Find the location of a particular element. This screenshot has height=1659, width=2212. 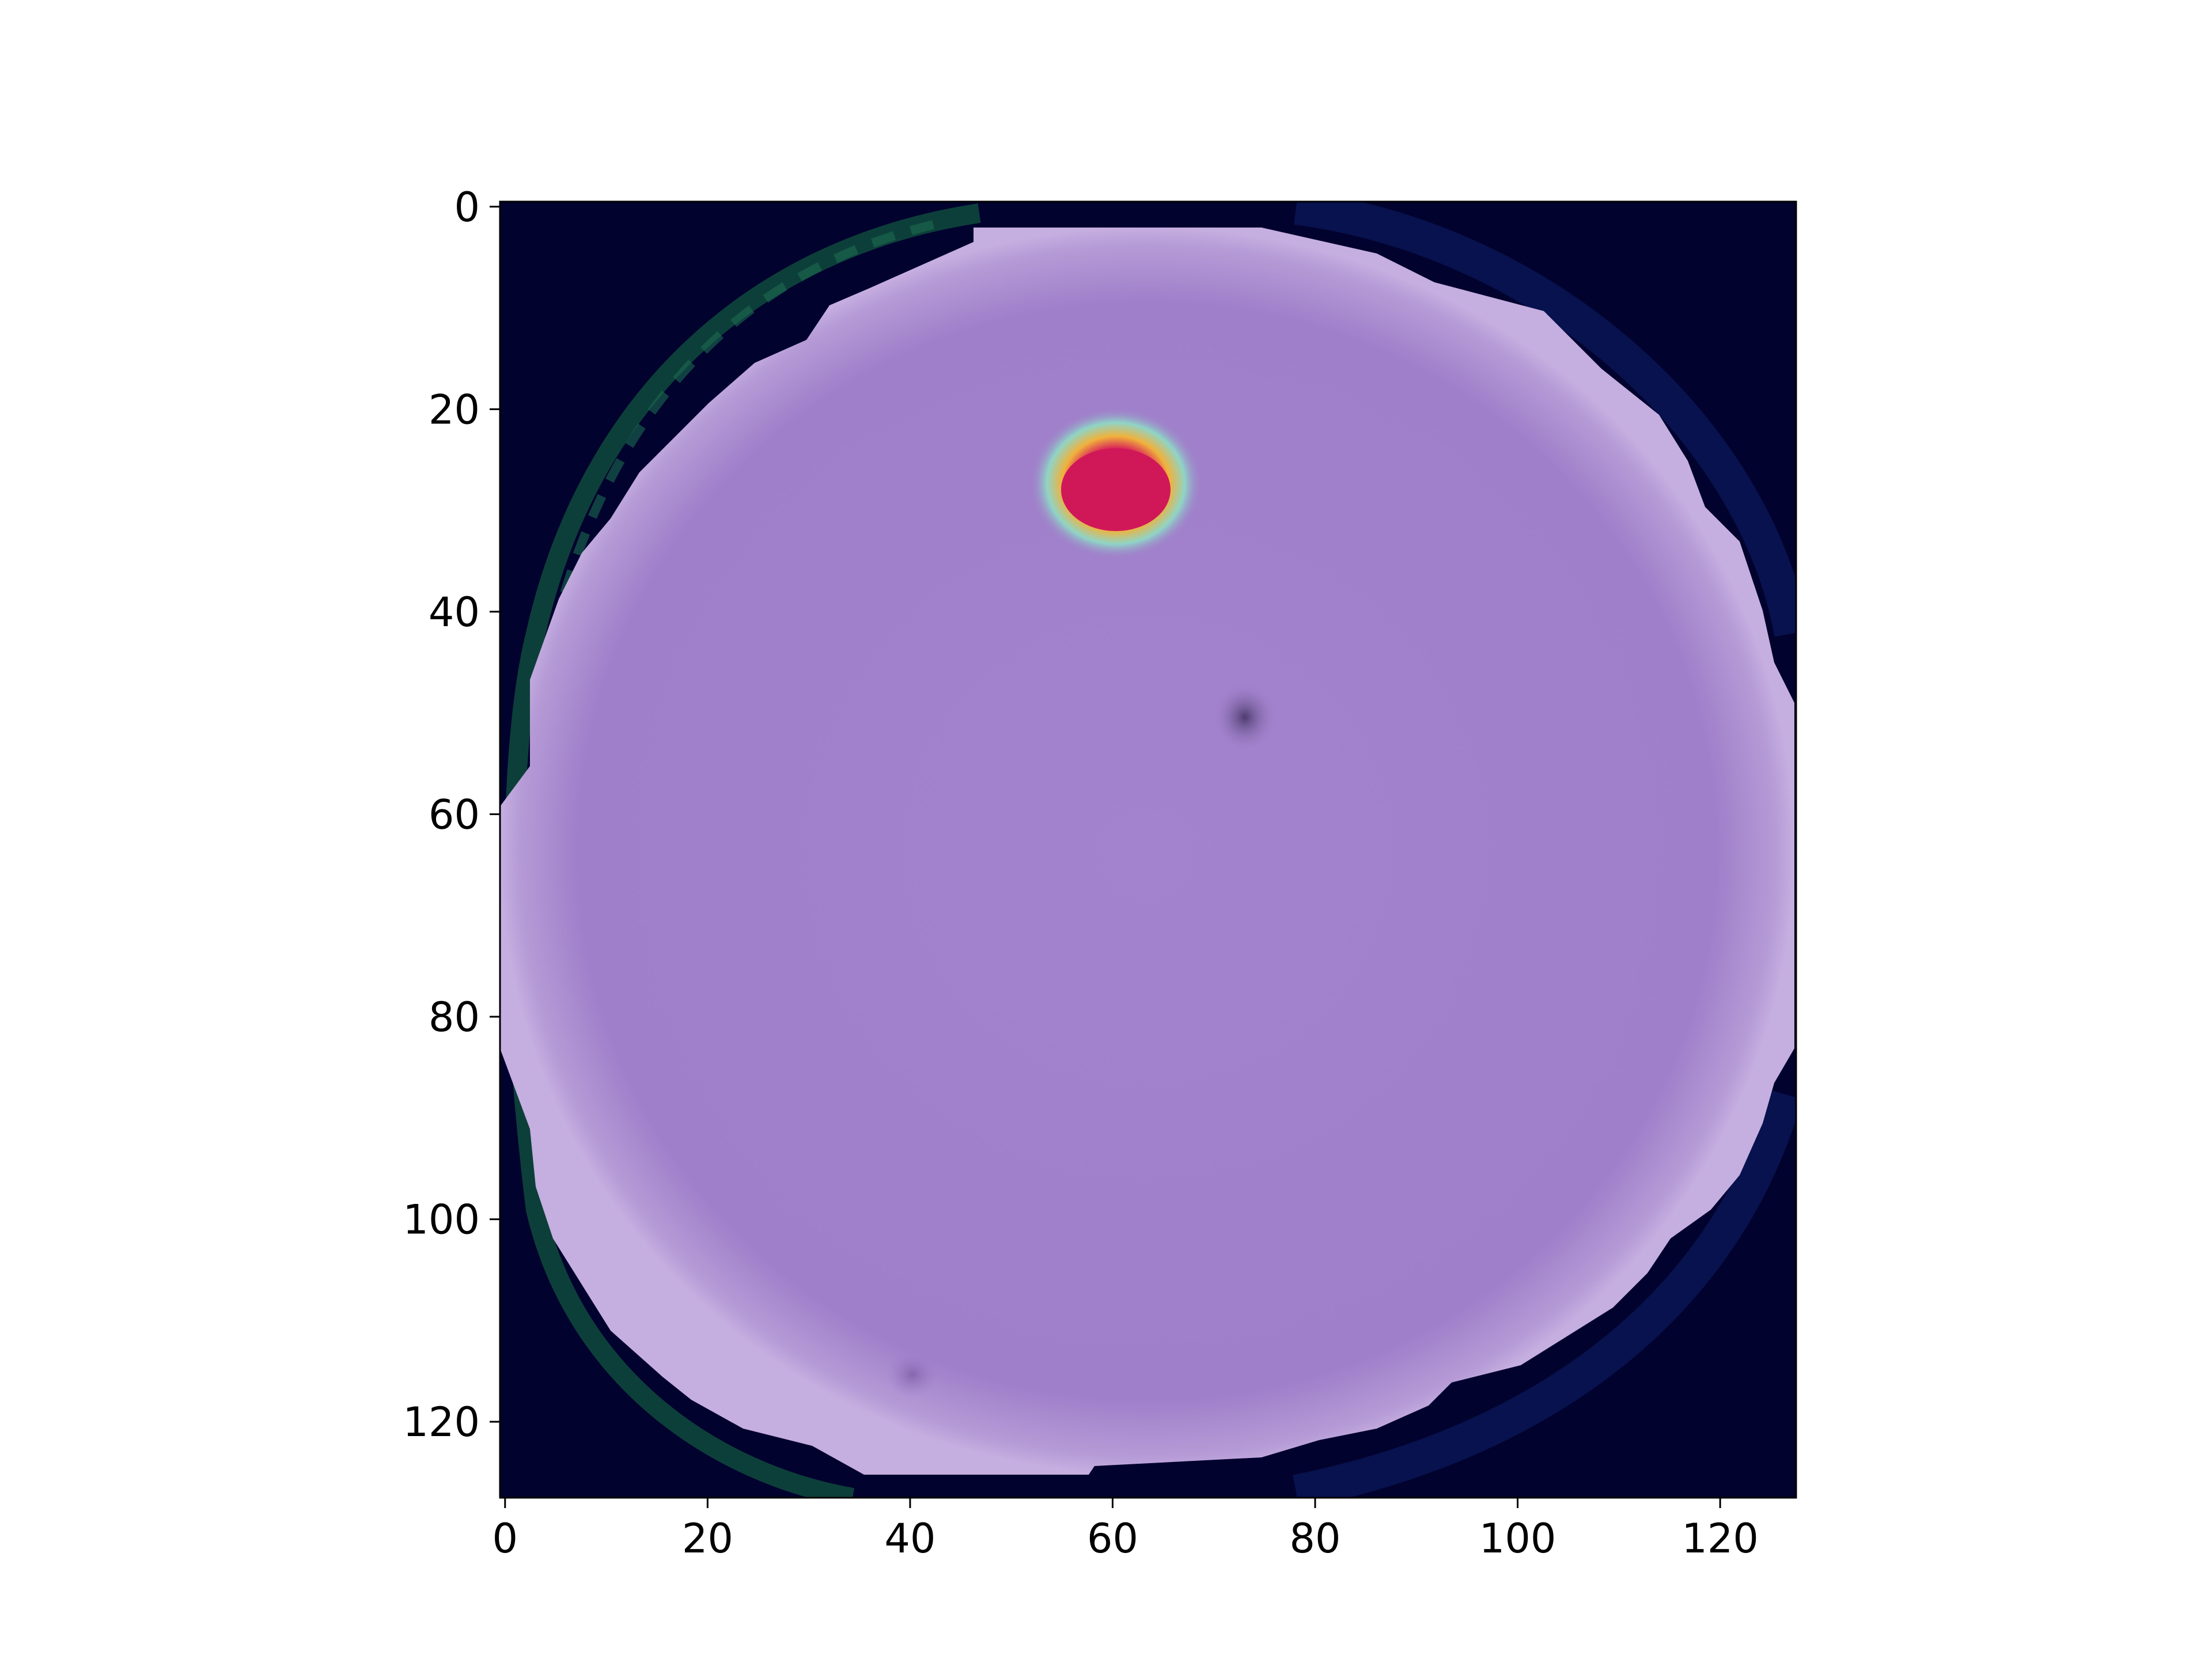

y-tick-label: 60 is located at coordinates (454, 814).